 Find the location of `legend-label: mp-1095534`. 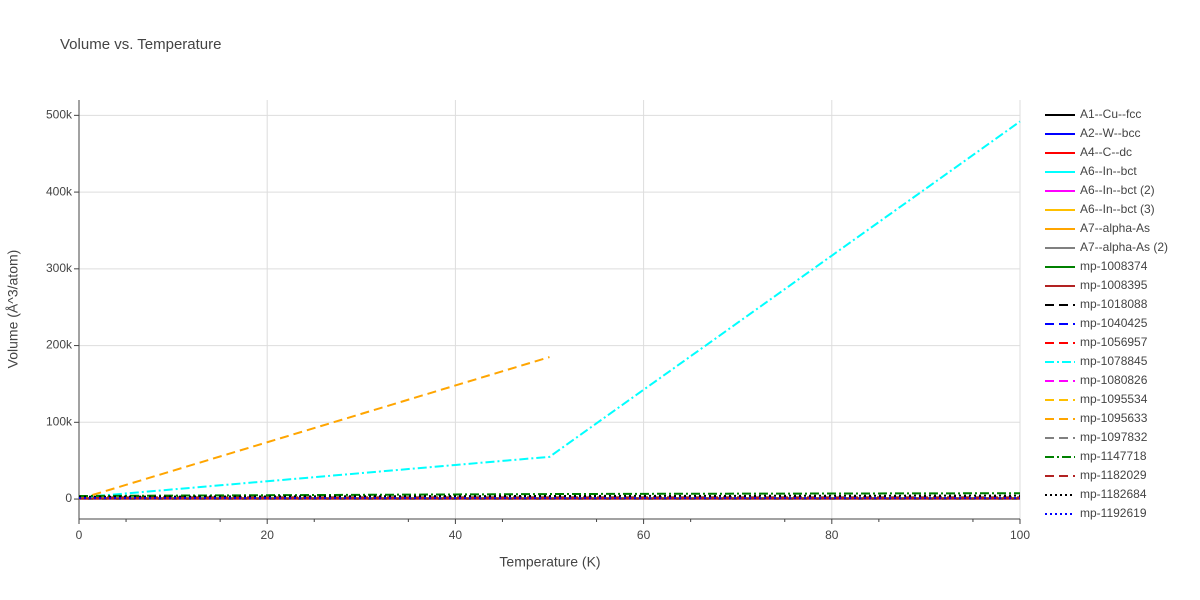

legend-label: mp-1095534 is located at coordinates (1114, 399).